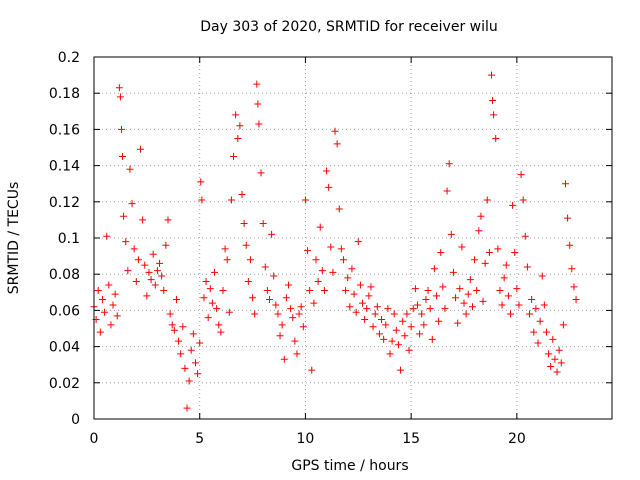 Image resolution: width=640 pixels, height=480 pixels. Describe the element at coordinates (69, 239) in the screenshot. I see `y-tick-label: 0.1` at that location.